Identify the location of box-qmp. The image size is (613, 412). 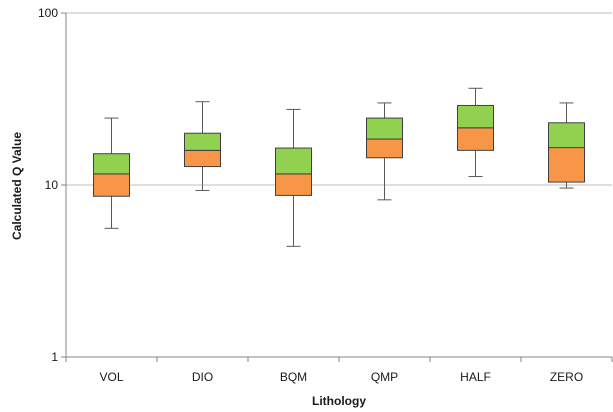
(384, 151).